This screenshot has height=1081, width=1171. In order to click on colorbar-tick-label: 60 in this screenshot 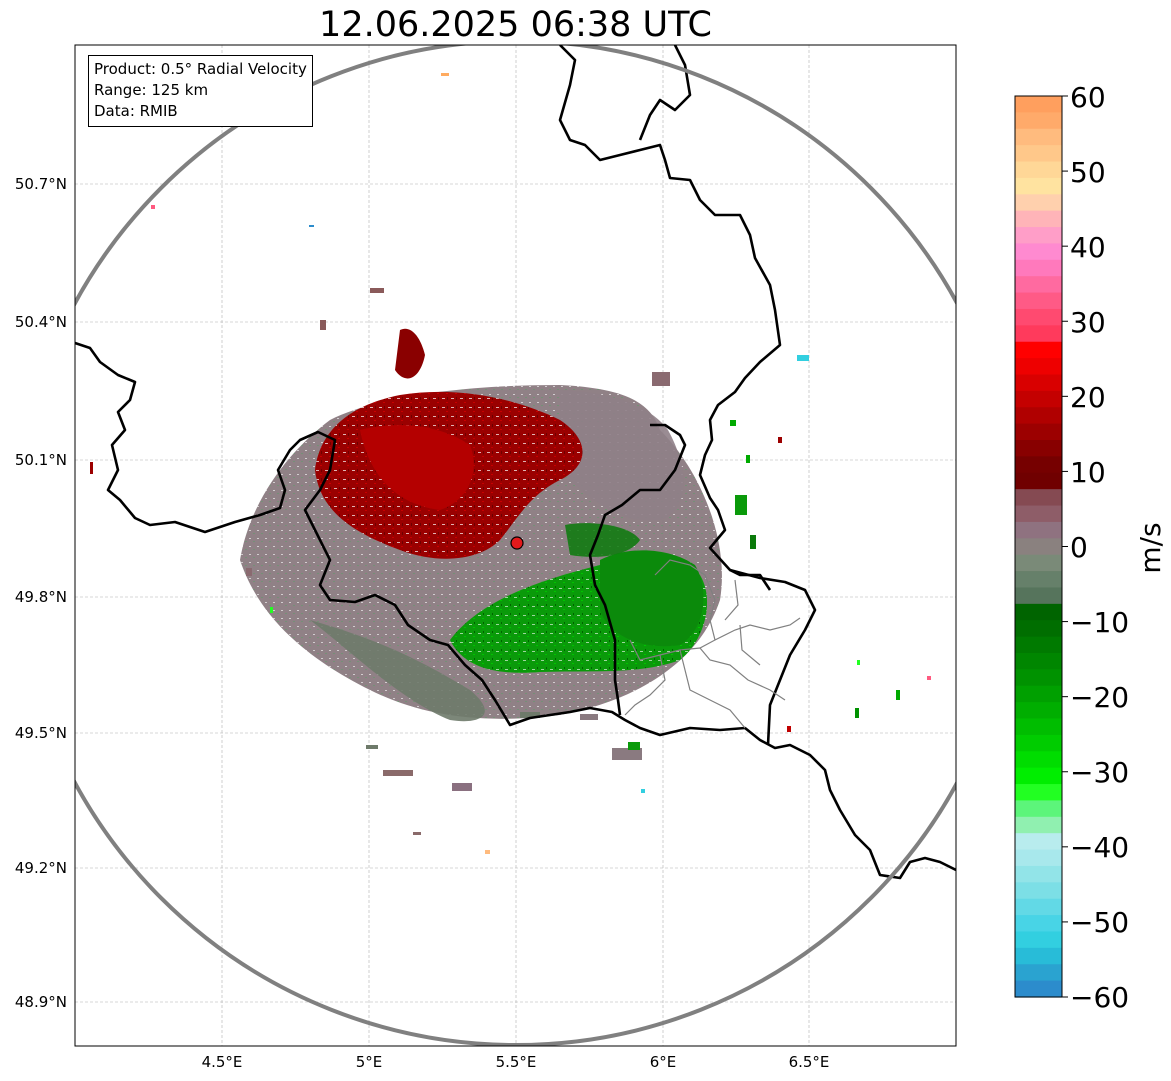, I will do `click(1088, 97)`.